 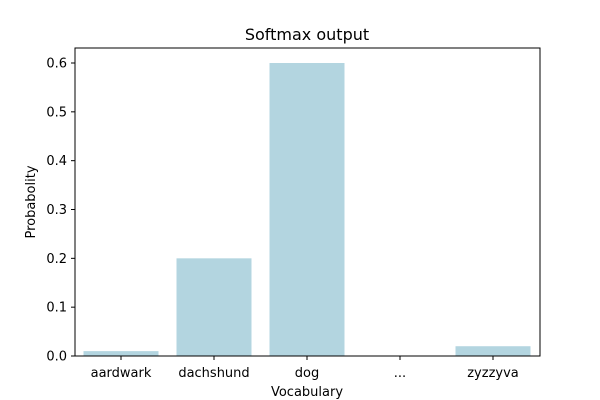 What do you see at coordinates (56, 210) in the screenshot?
I see `y-tick-label: 0.3` at bounding box center [56, 210].